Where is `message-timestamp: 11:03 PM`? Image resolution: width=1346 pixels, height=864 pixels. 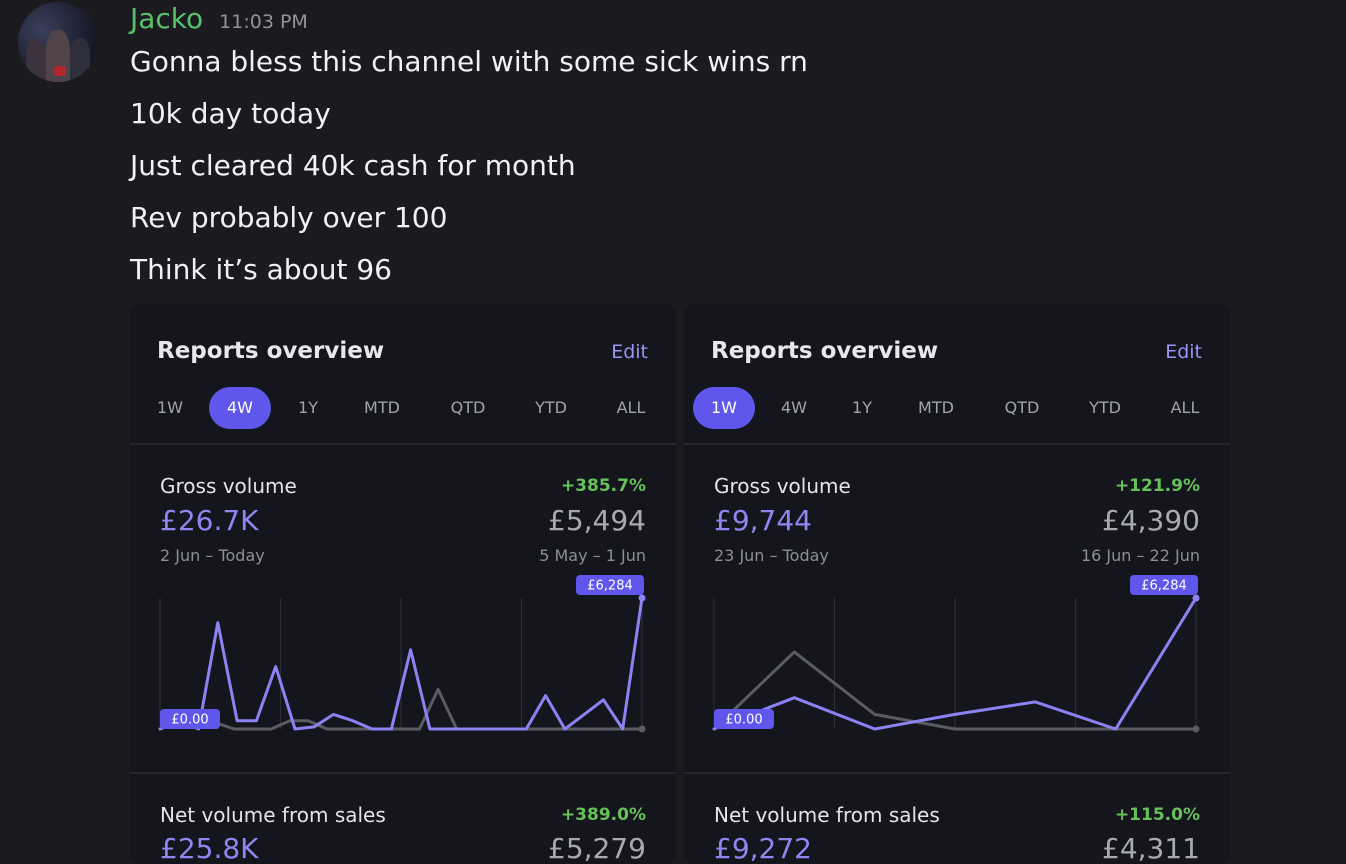
message-timestamp: 11:03 PM is located at coordinates (263, 22).